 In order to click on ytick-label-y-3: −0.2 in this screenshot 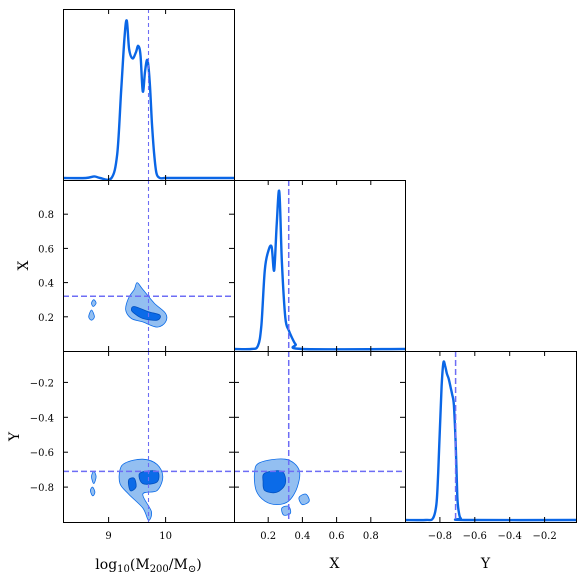, I will do `click(42, 383)`.